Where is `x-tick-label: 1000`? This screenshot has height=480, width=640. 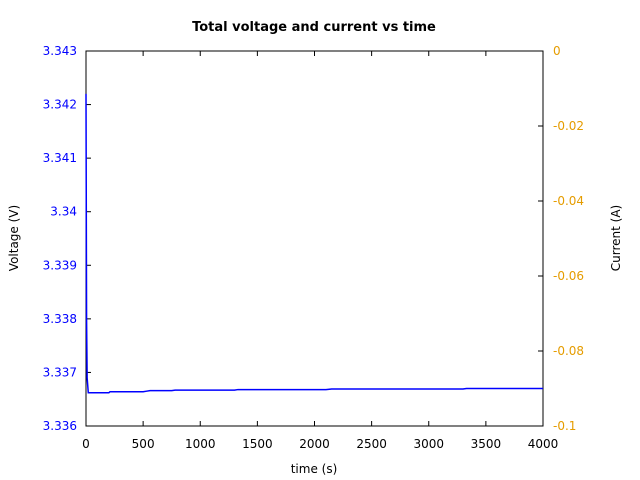 x-tick-label: 1000 is located at coordinates (200, 444).